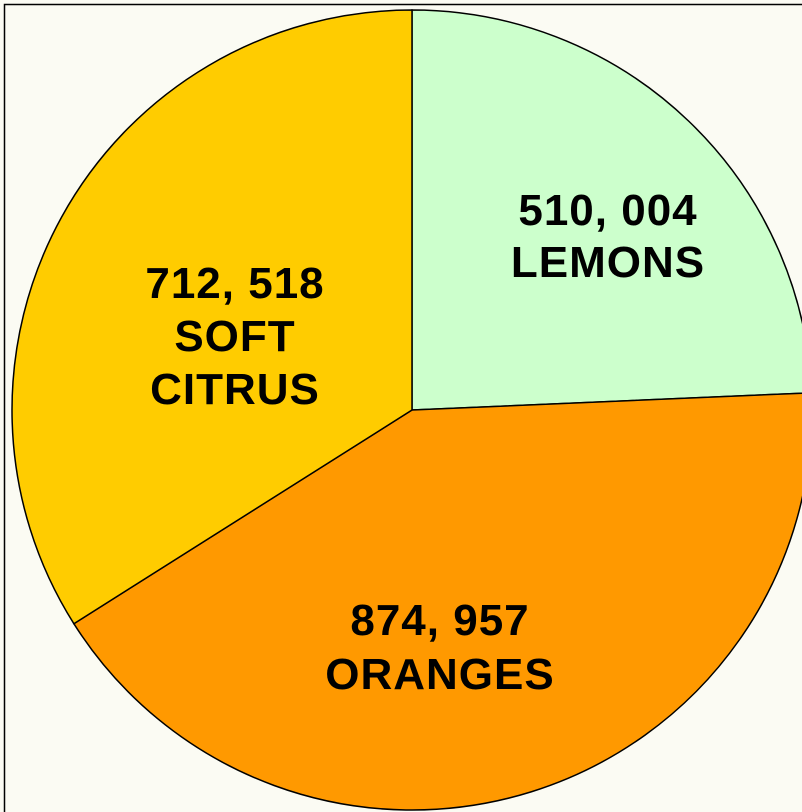 The image size is (802, 812). I want to click on category-label: SOFT CITRUS, so click(235, 363).